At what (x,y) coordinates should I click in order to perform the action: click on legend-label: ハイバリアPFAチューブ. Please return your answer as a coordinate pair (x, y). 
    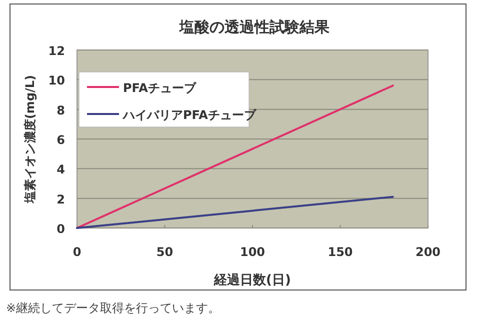
    Looking at the image, I should click on (189, 115).